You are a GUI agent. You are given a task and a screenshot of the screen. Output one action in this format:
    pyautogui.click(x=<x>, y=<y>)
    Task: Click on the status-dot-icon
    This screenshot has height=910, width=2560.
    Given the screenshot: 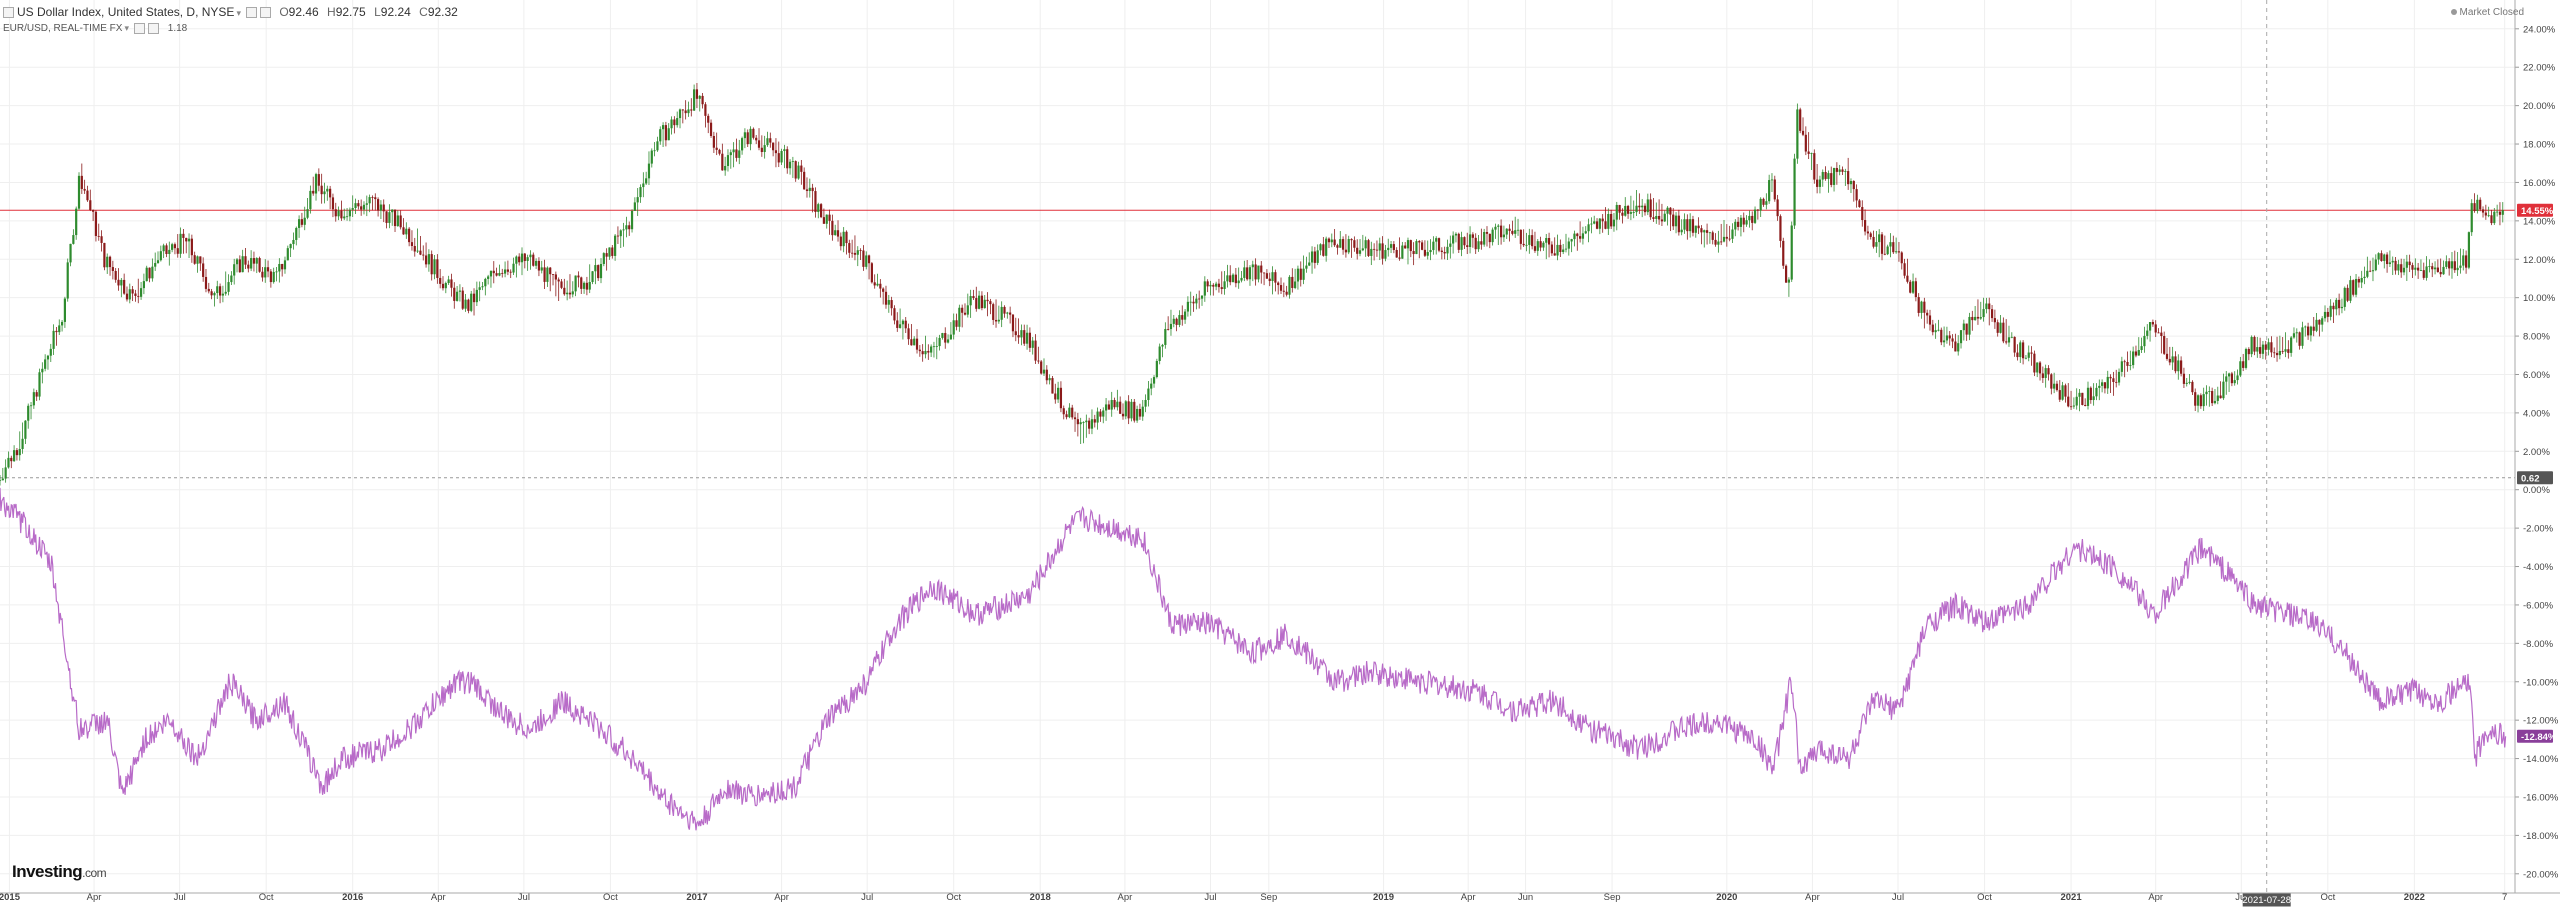 What is the action you would take?
    pyautogui.click(x=2453, y=12)
    